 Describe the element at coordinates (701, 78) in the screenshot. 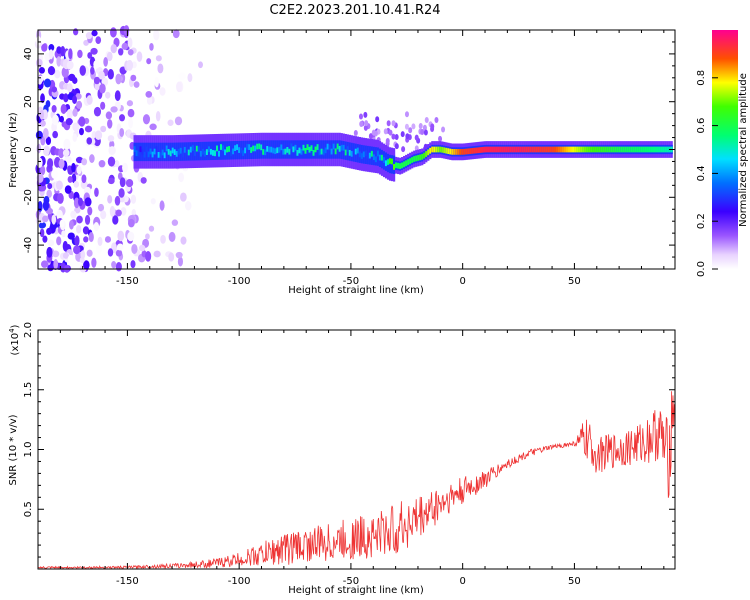

I see `colorbar-tick-label: 0.8` at that location.